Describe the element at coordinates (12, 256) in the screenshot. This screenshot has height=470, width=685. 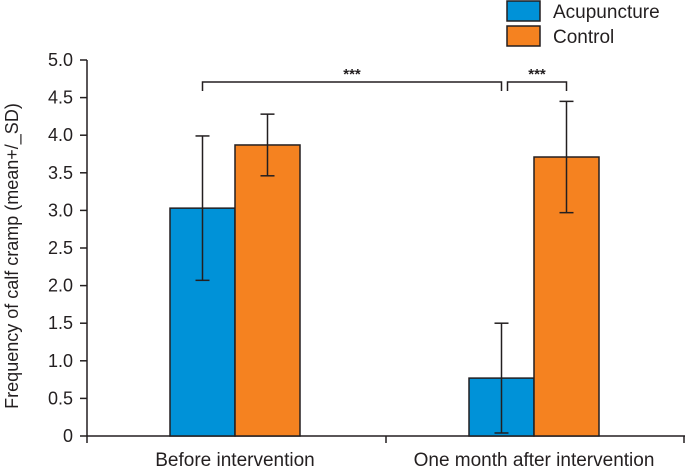
I see `y-axis-title: Frequency of calf cramp (mean+/_SD)` at that location.